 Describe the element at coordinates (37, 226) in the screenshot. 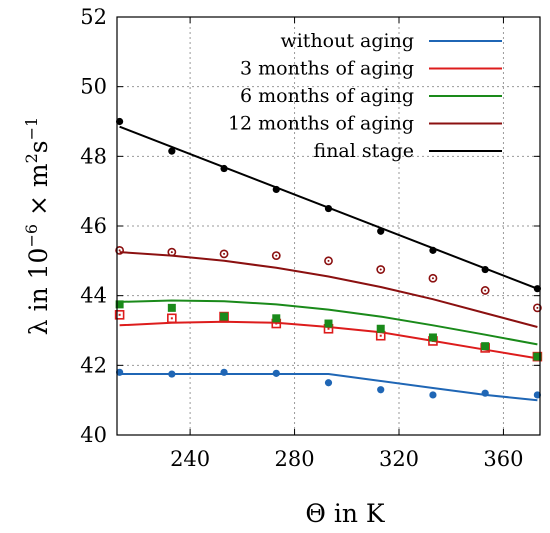

I see `y-axis-title: λ in 10−6 × m2s−1` at that location.